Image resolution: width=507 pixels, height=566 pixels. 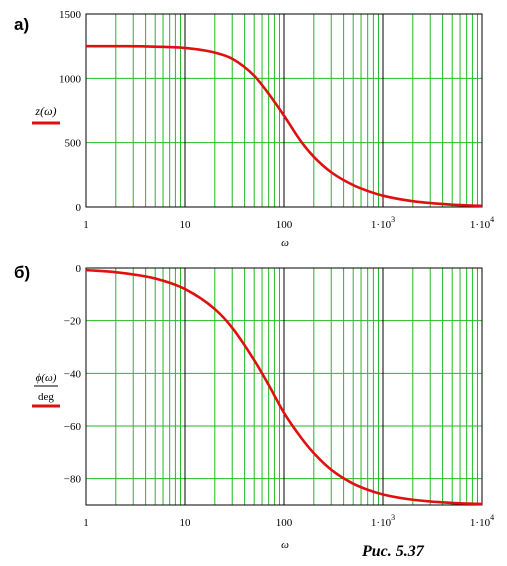 What do you see at coordinates (482, 521) in the screenshot?
I see `panel-b-x-tick-label: 1·10⁴` at bounding box center [482, 521].